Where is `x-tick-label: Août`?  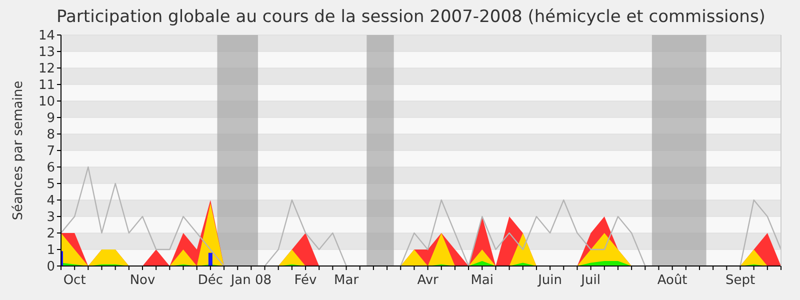
x-tick-label: Août is located at coordinates (672, 280).